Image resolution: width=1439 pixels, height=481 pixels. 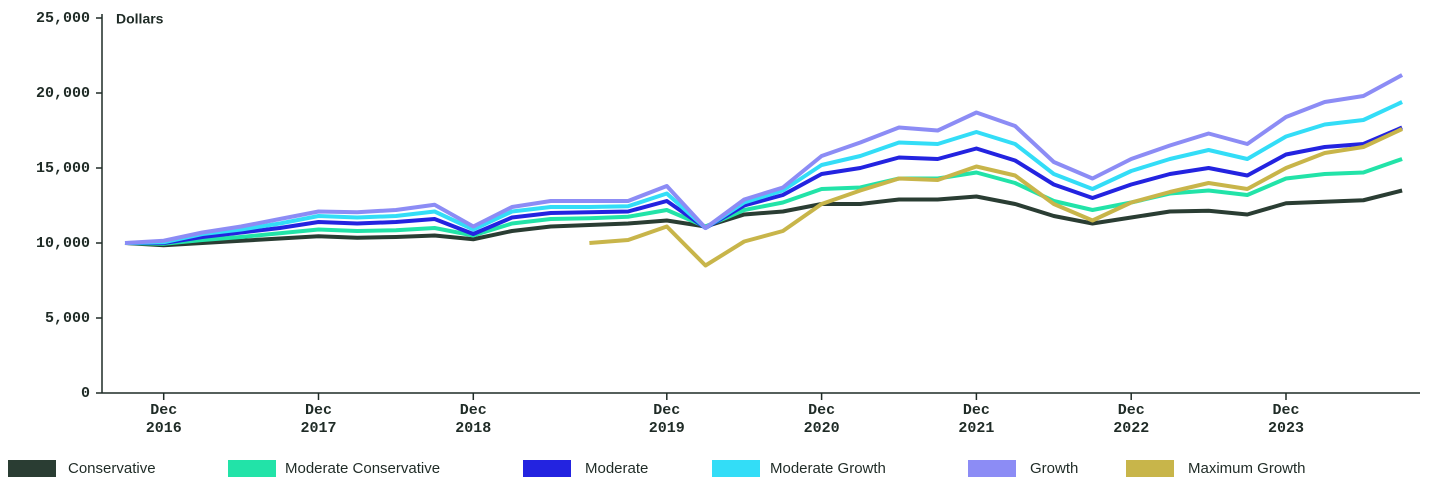 What do you see at coordinates (1054, 468) in the screenshot?
I see `legend-label: Growth` at bounding box center [1054, 468].